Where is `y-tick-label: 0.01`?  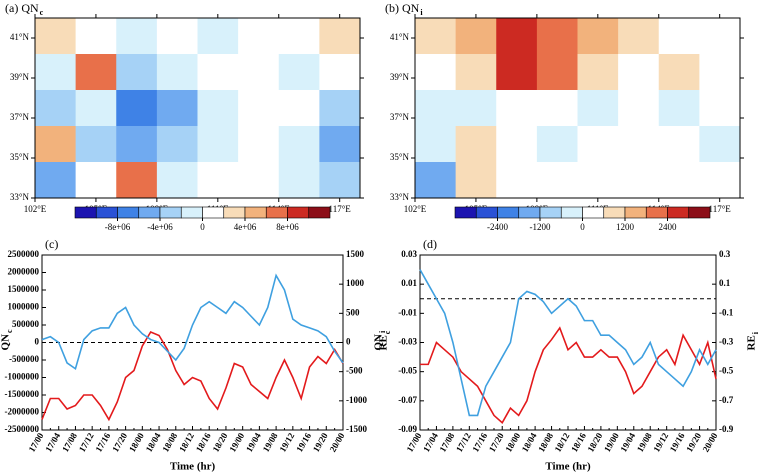
y-tick-label: 0.01 is located at coordinates (409, 283).